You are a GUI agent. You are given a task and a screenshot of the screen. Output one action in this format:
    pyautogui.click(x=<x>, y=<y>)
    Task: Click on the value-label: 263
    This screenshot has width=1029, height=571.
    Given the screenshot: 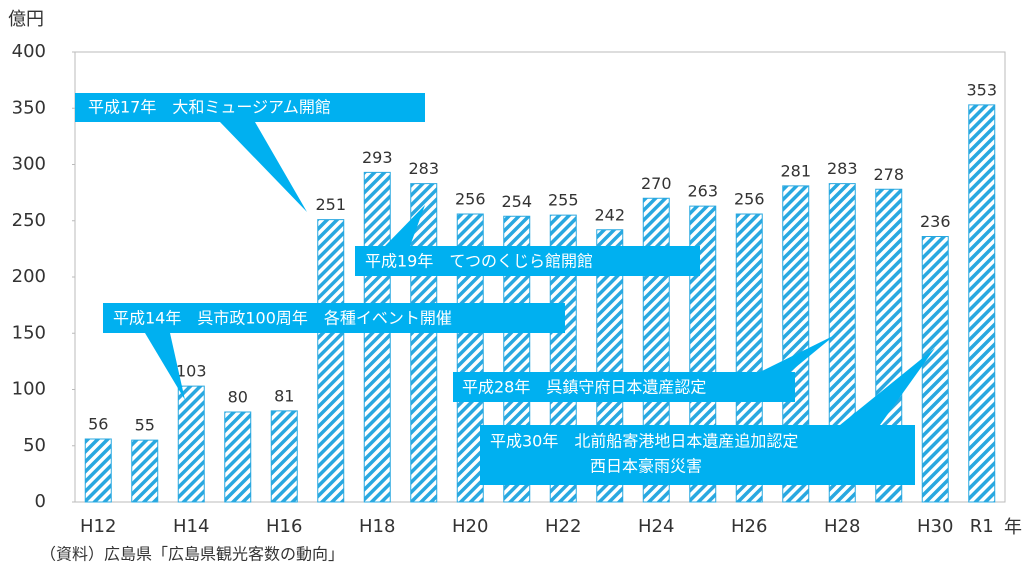 What is the action you would take?
    pyautogui.click(x=702, y=191)
    